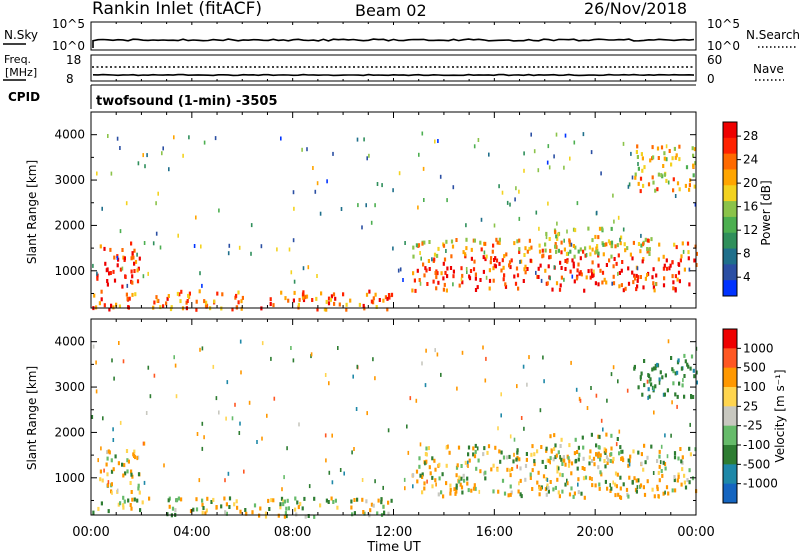 The width and height of the screenshot is (800, 554). What do you see at coordinates (68, 24) in the screenshot?
I see `nsky-left-tick-top: 10^5` at bounding box center [68, 24].